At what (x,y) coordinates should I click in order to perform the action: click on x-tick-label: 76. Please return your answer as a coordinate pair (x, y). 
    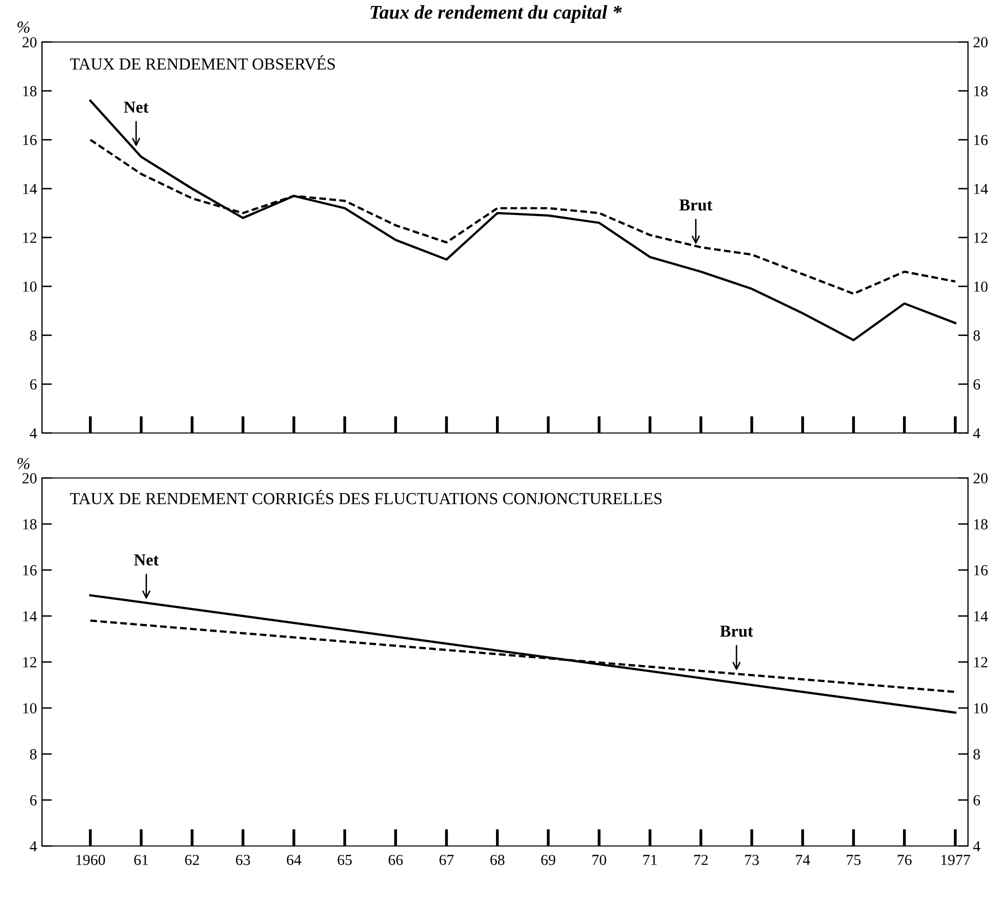
    Looking at the image, I should click on (905, 860).